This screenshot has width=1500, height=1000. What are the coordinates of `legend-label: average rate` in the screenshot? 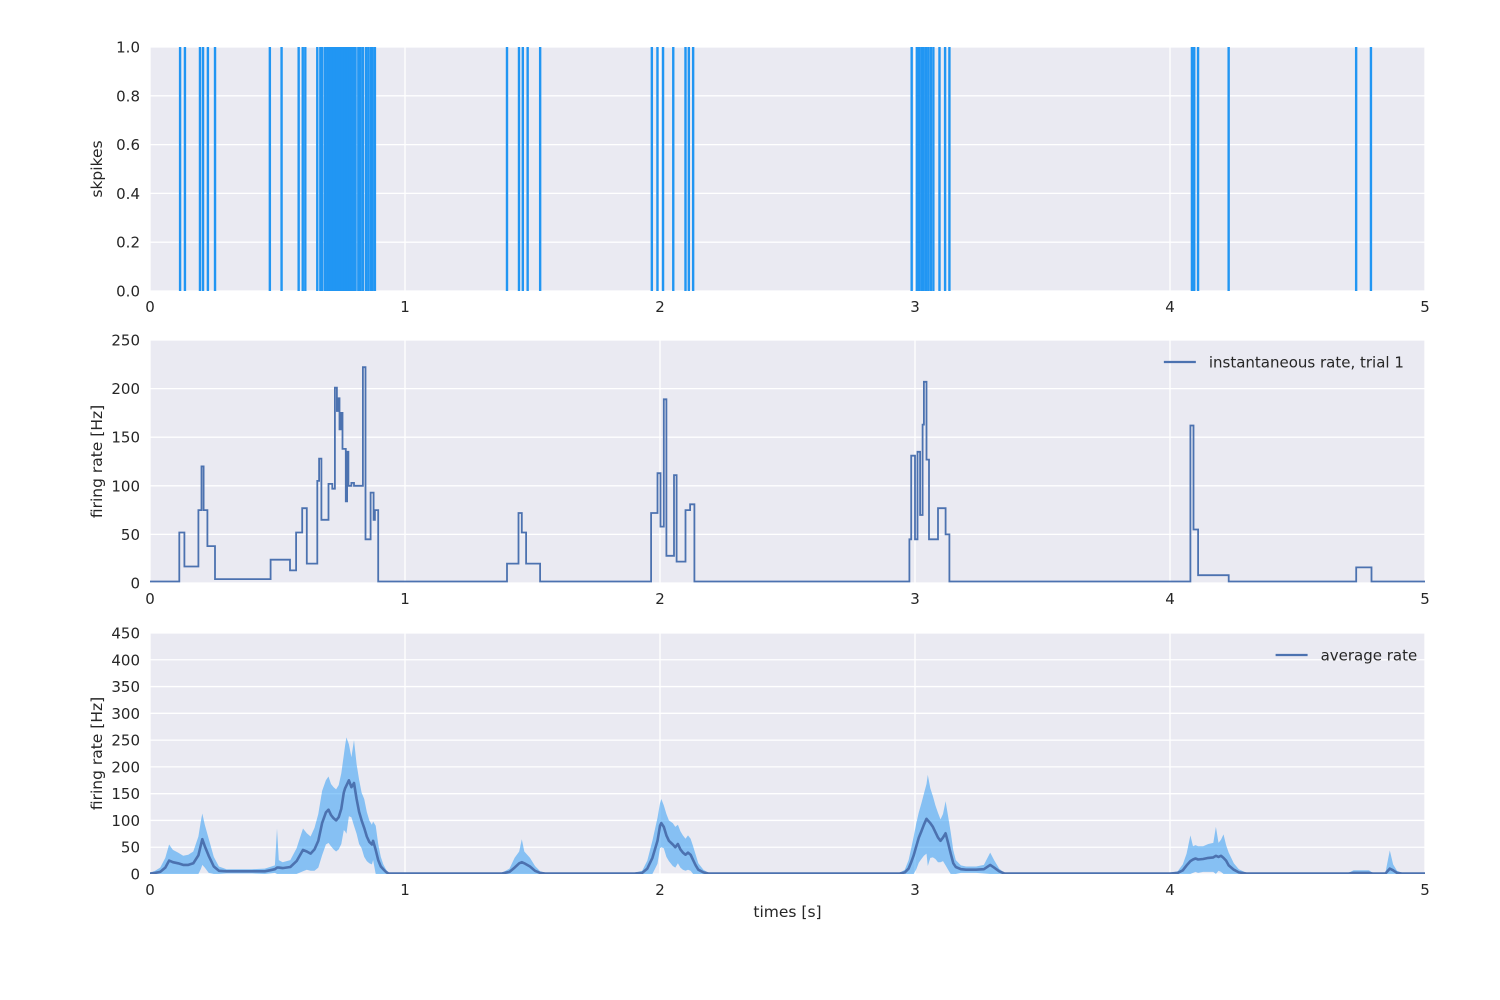 It's located at (1369, 656).